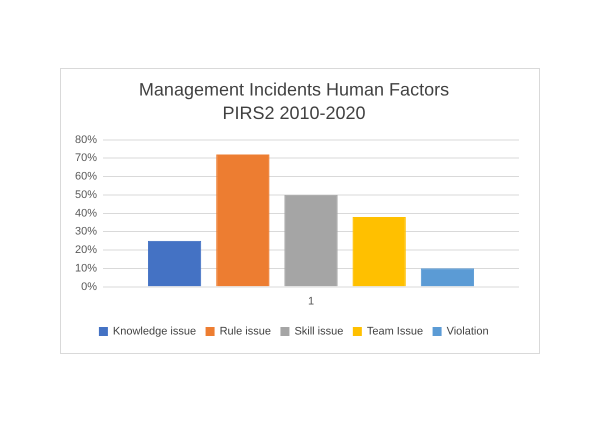 This screenshot has height=424, width=600. What do you see at coordinates (319, 332) in the screenshot?
I see `legend-label: Skill issue` at bounding box center [319, 332].